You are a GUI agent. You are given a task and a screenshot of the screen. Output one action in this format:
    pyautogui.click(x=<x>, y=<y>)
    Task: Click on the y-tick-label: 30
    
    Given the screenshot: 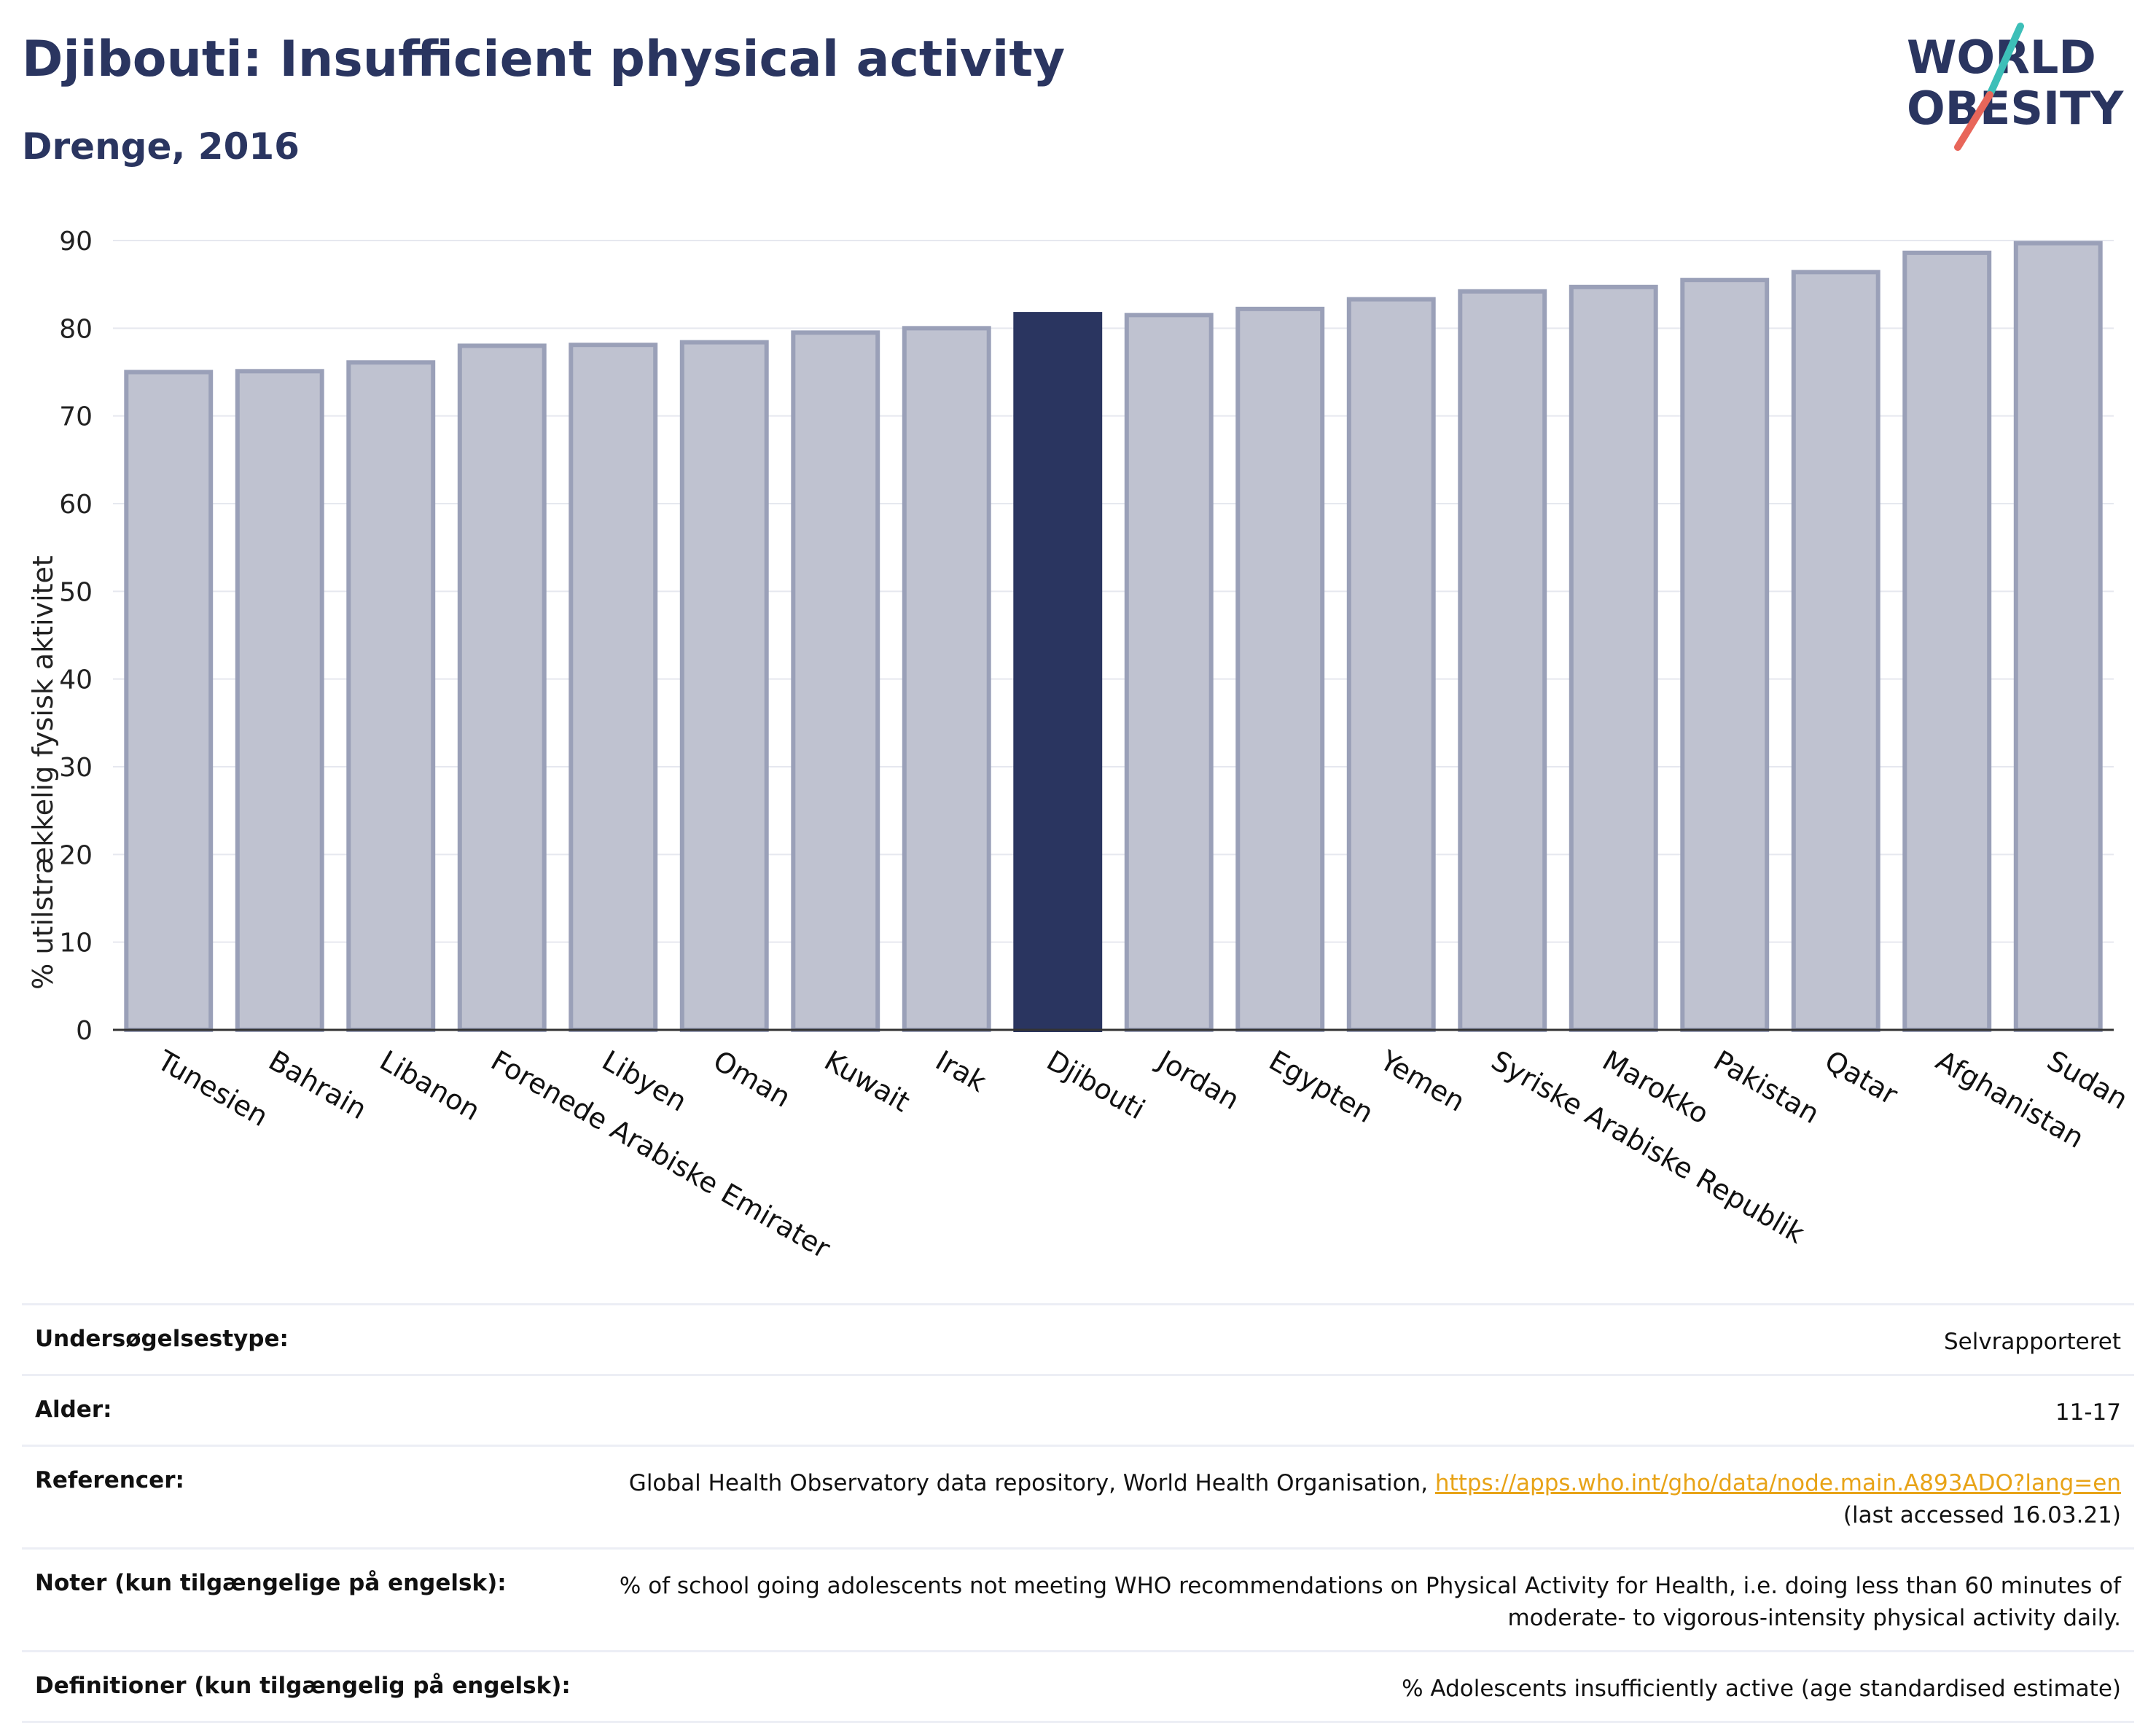 What is the action you would take?
    pyautogui.click(x=76, y=768)
    